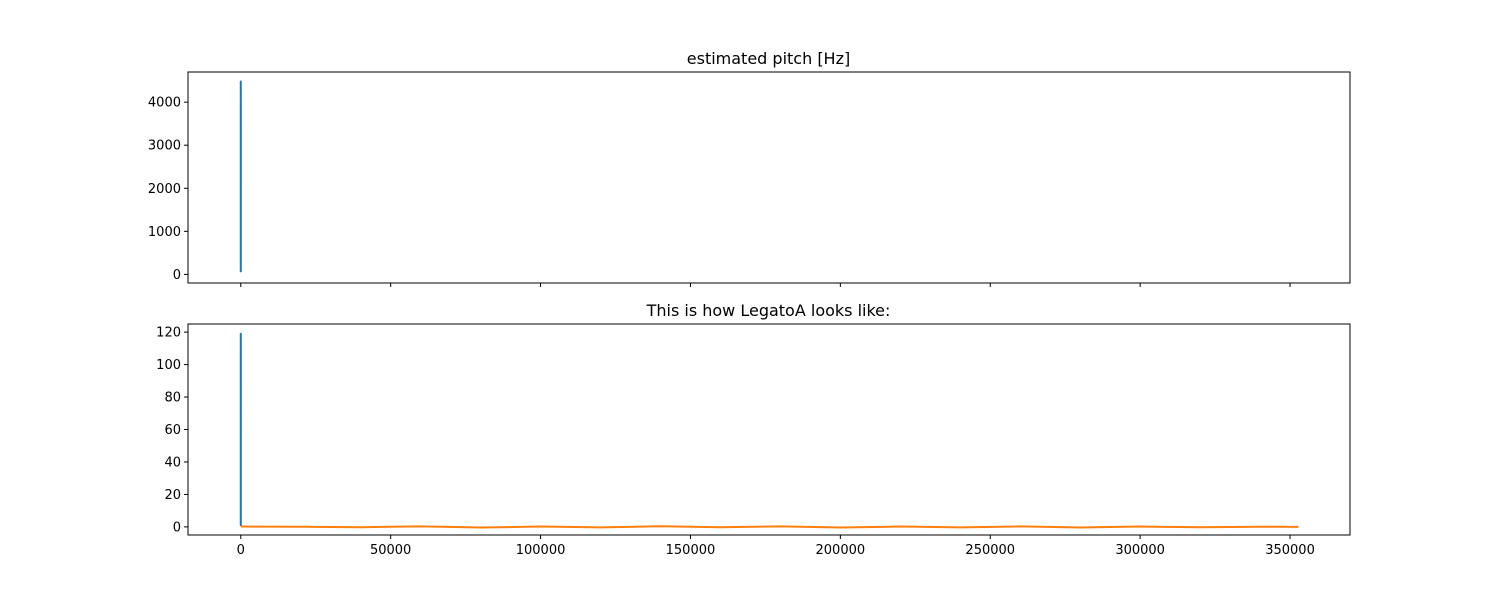 This screenshot has width=1500, height=600. I want to click on x-tick-label: 50000, so click(390, 550).